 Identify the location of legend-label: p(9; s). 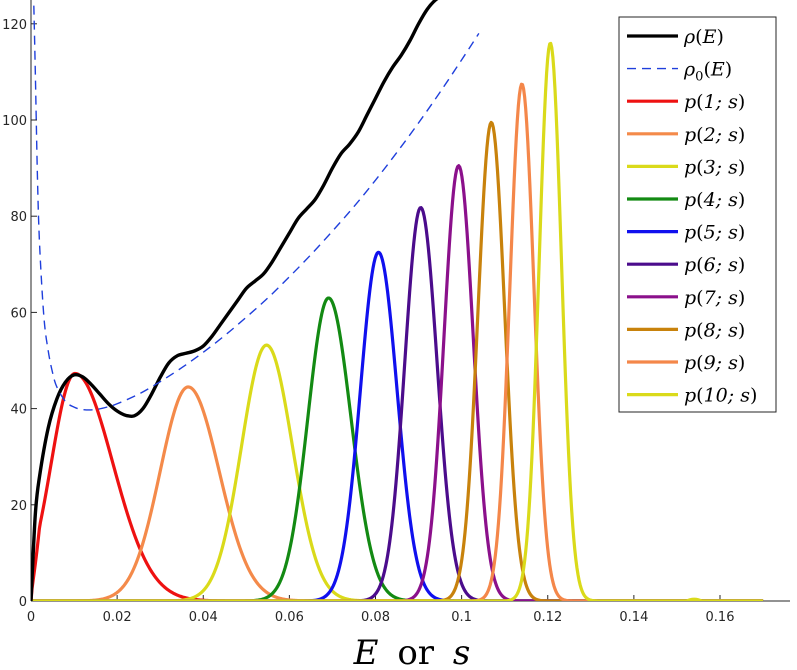
(714, 363).